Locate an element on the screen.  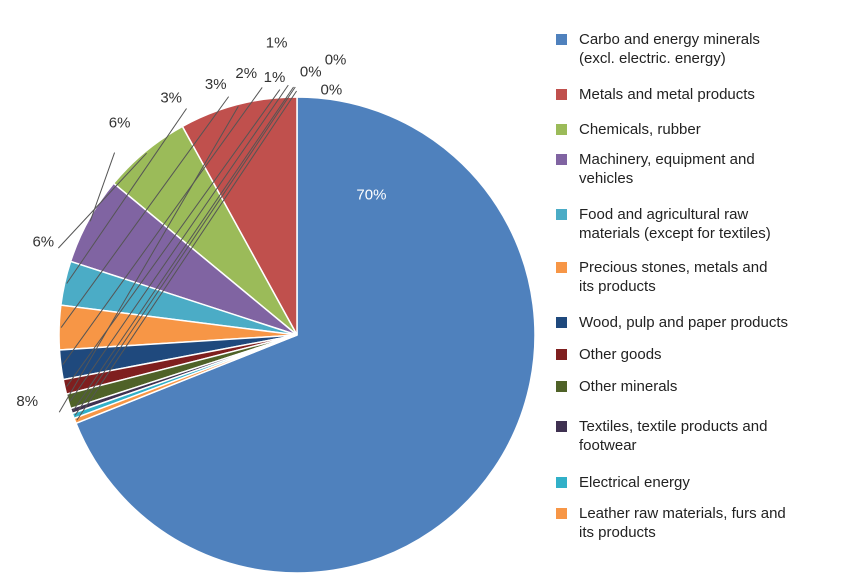
legend-item-other-goods: Other goods is located at coordinates (698, 354).